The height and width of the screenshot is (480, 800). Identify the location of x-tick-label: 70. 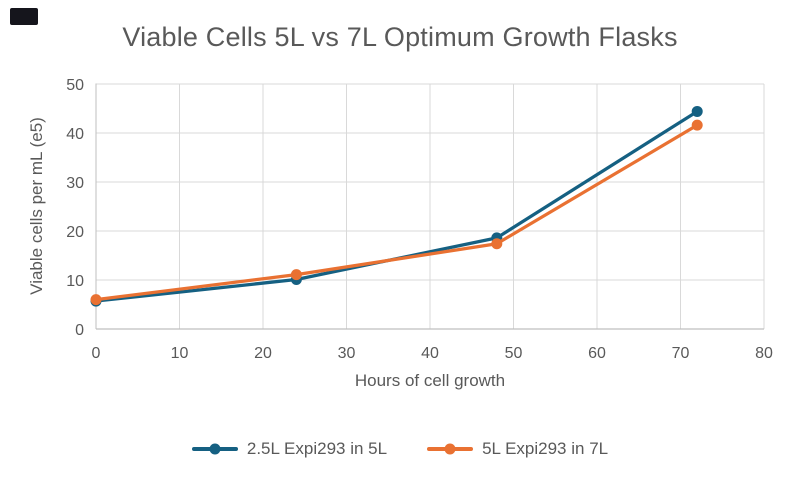
(681, 353).